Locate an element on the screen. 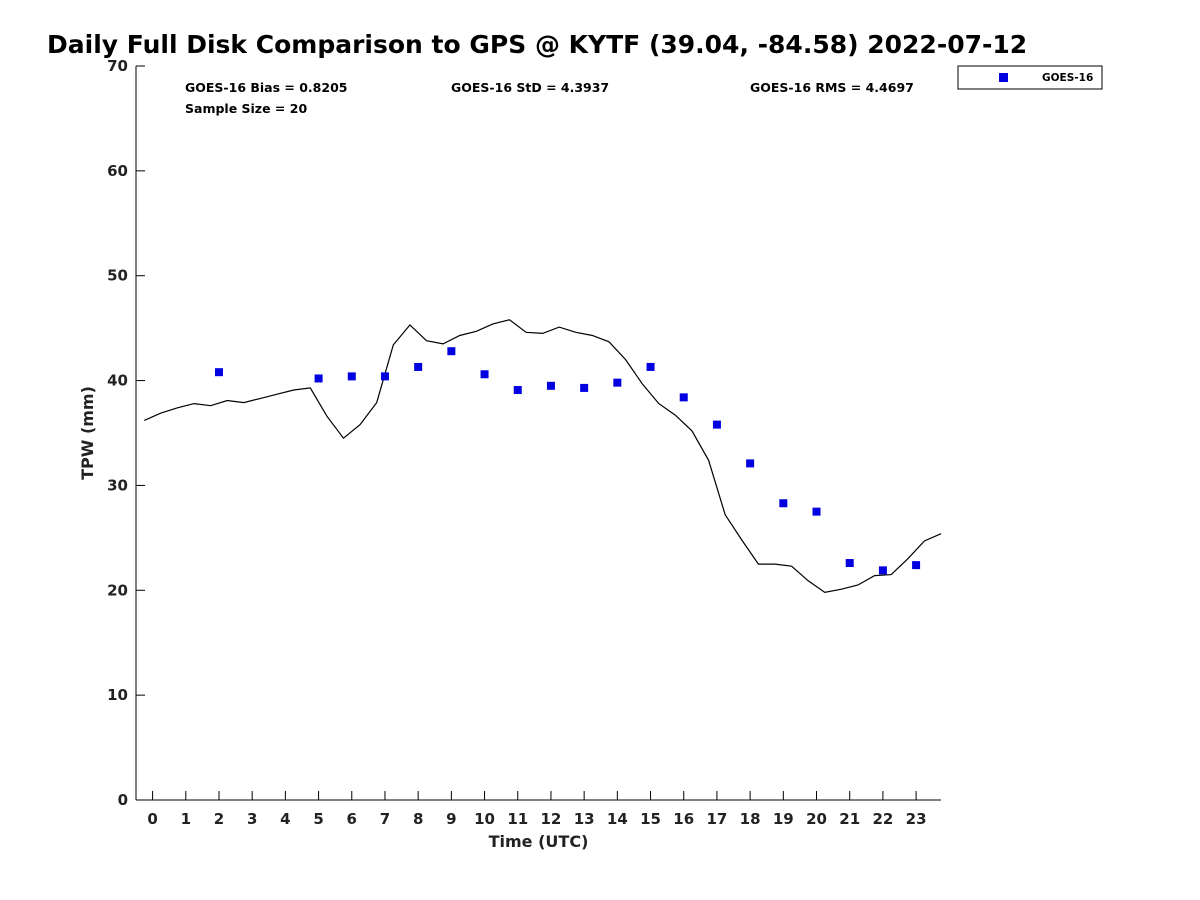 The height and width of the screenshot is (900, 1200). stat-text: GOES-16 Bias = 0.8205 is located at coordinates (266, 87).